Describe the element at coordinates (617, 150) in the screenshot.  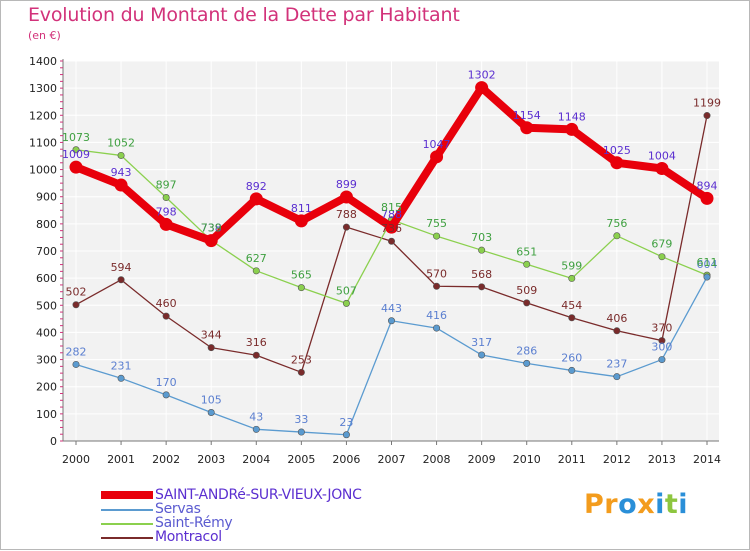
I see `data-label: 1025` at that location.